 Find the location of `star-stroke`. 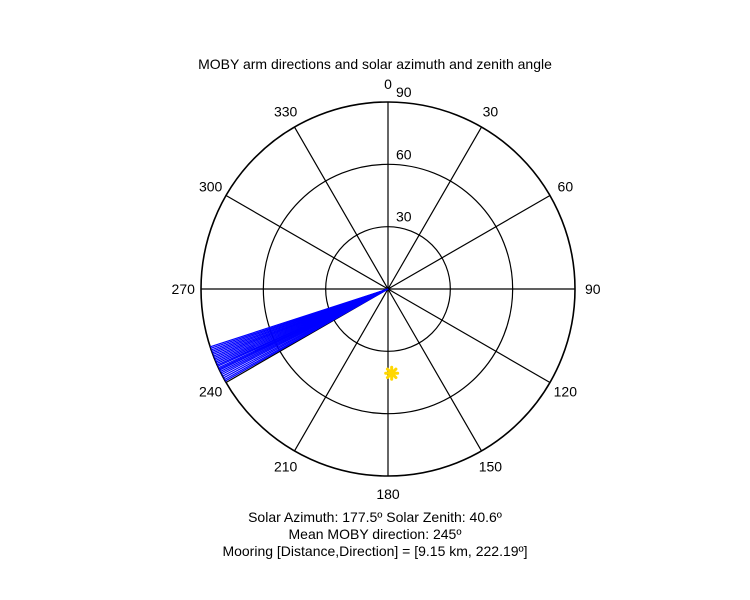

star-stroke is located at coordinates (391, 373).